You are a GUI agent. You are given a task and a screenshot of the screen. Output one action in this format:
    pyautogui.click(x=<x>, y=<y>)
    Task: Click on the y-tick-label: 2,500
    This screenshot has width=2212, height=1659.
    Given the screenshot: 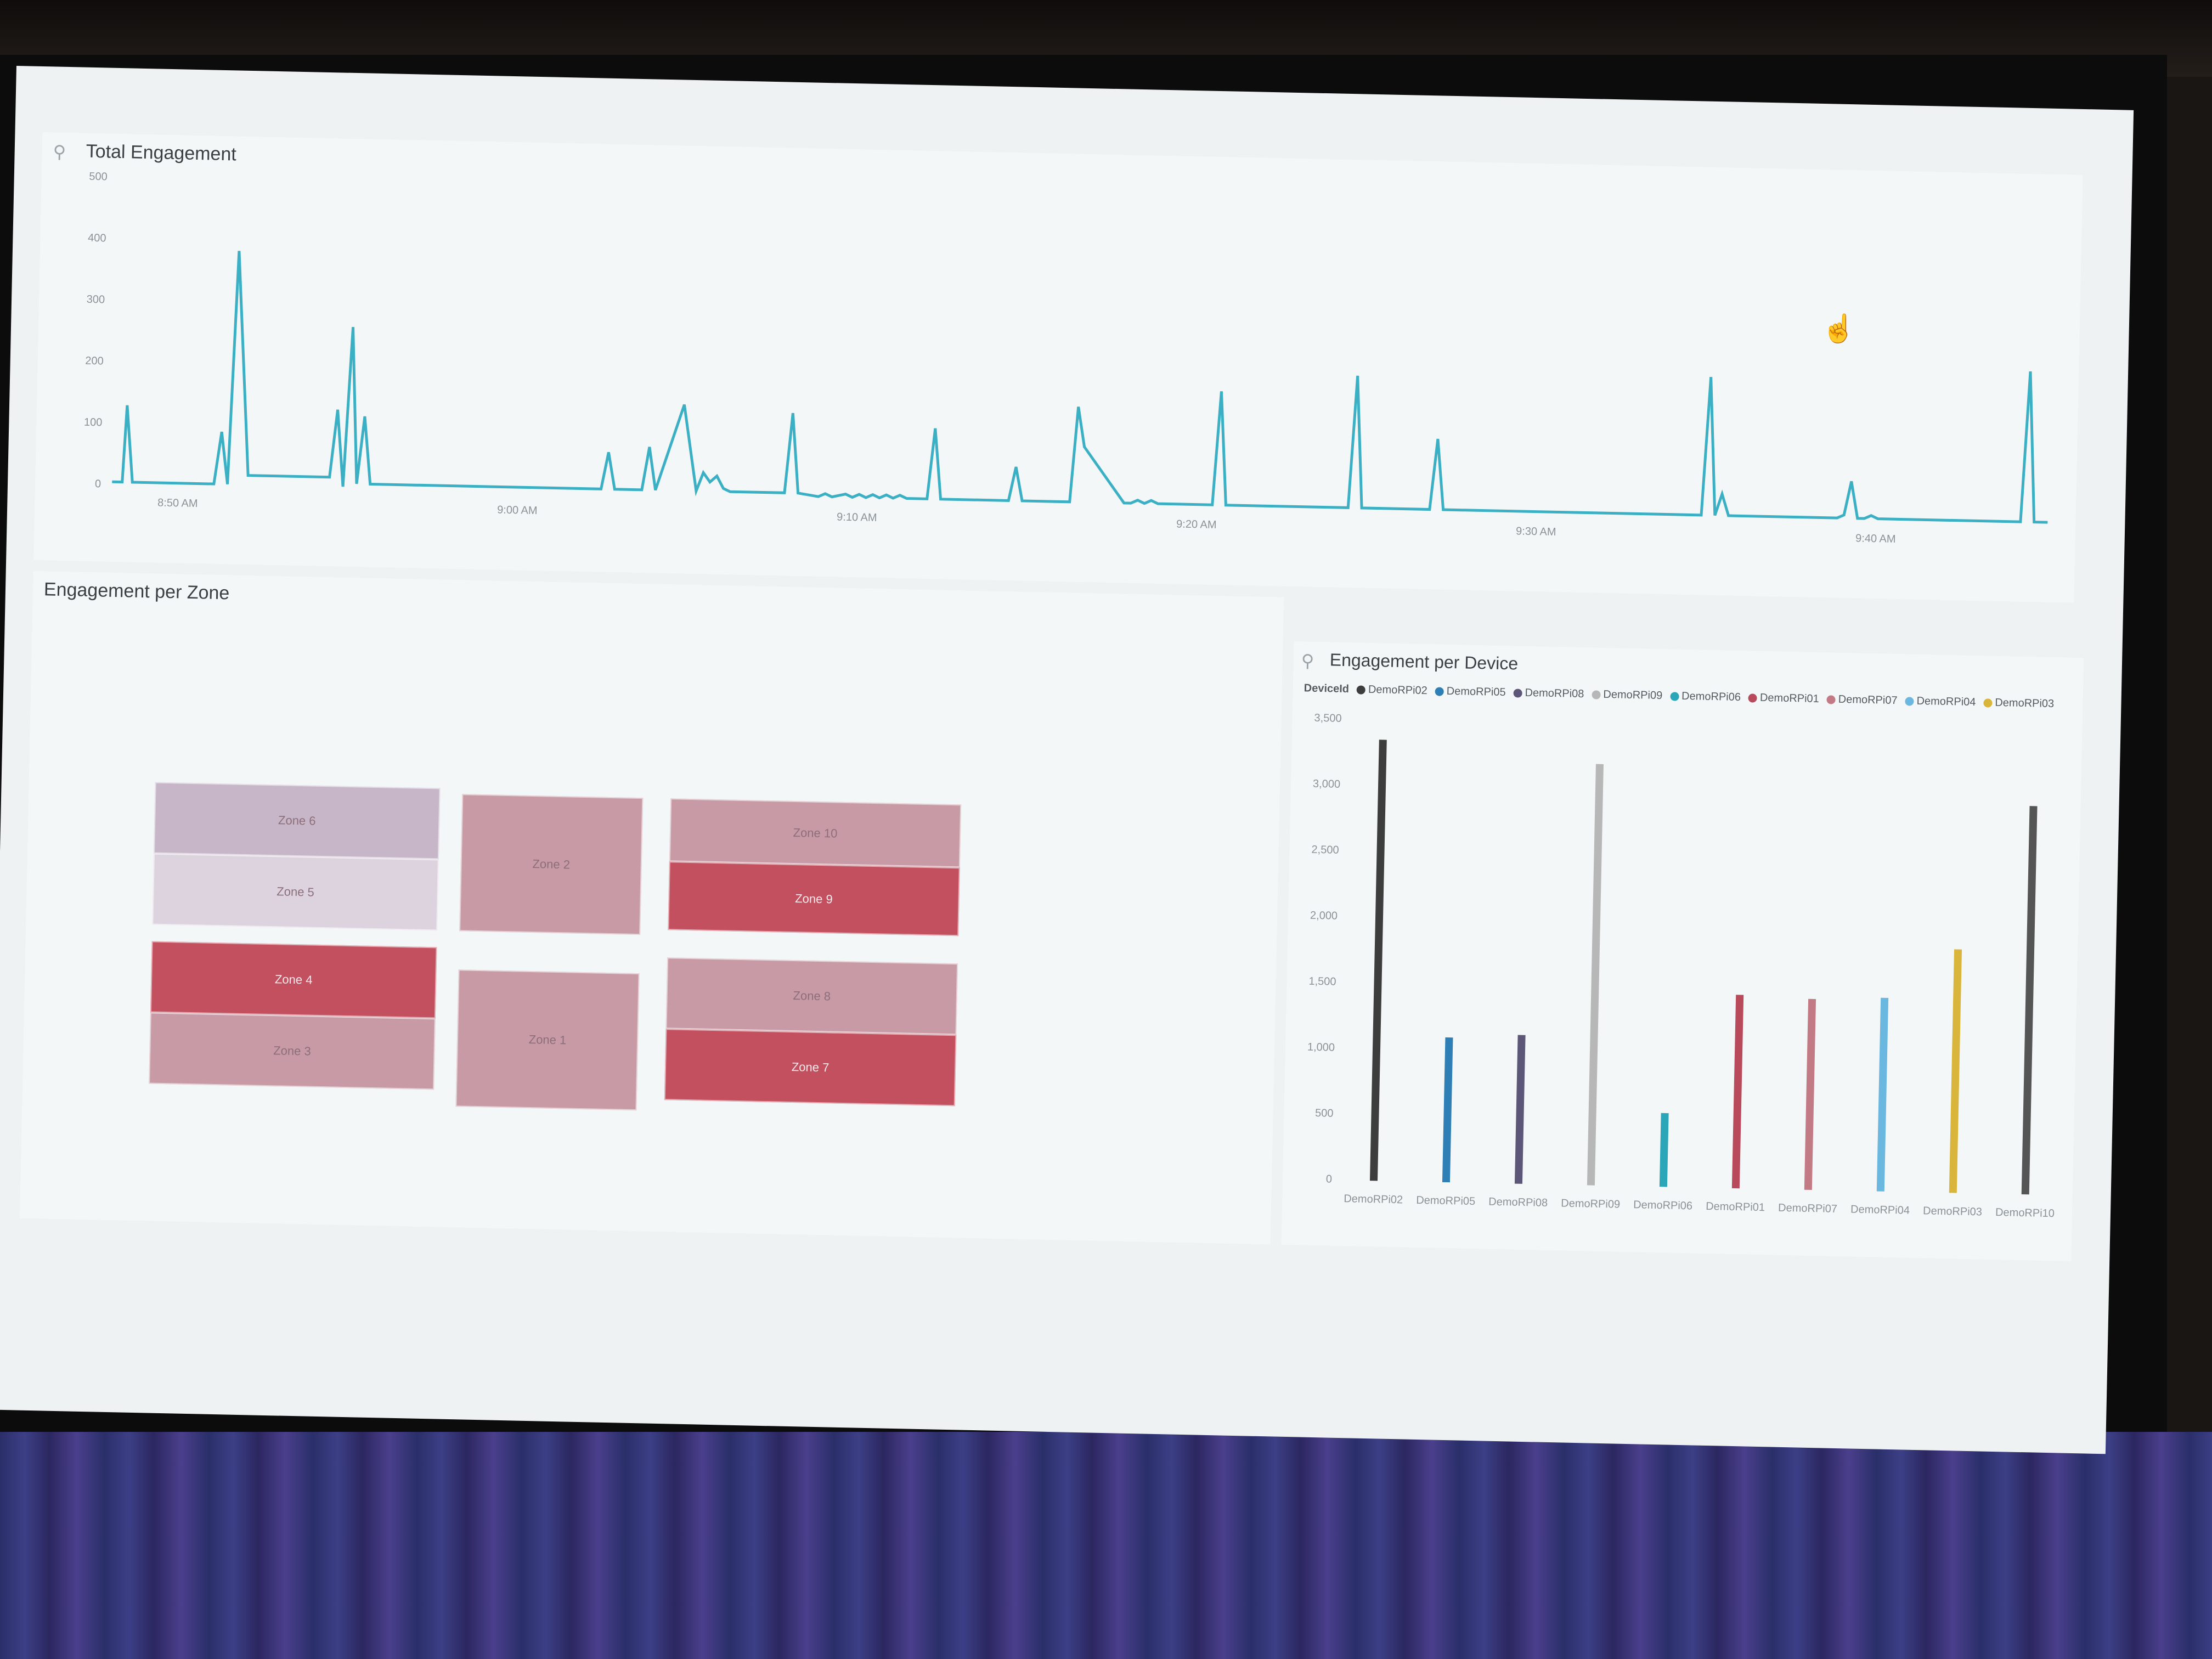 What is the action you would take?
    pyautogui.click(x=1325, y=849)
    